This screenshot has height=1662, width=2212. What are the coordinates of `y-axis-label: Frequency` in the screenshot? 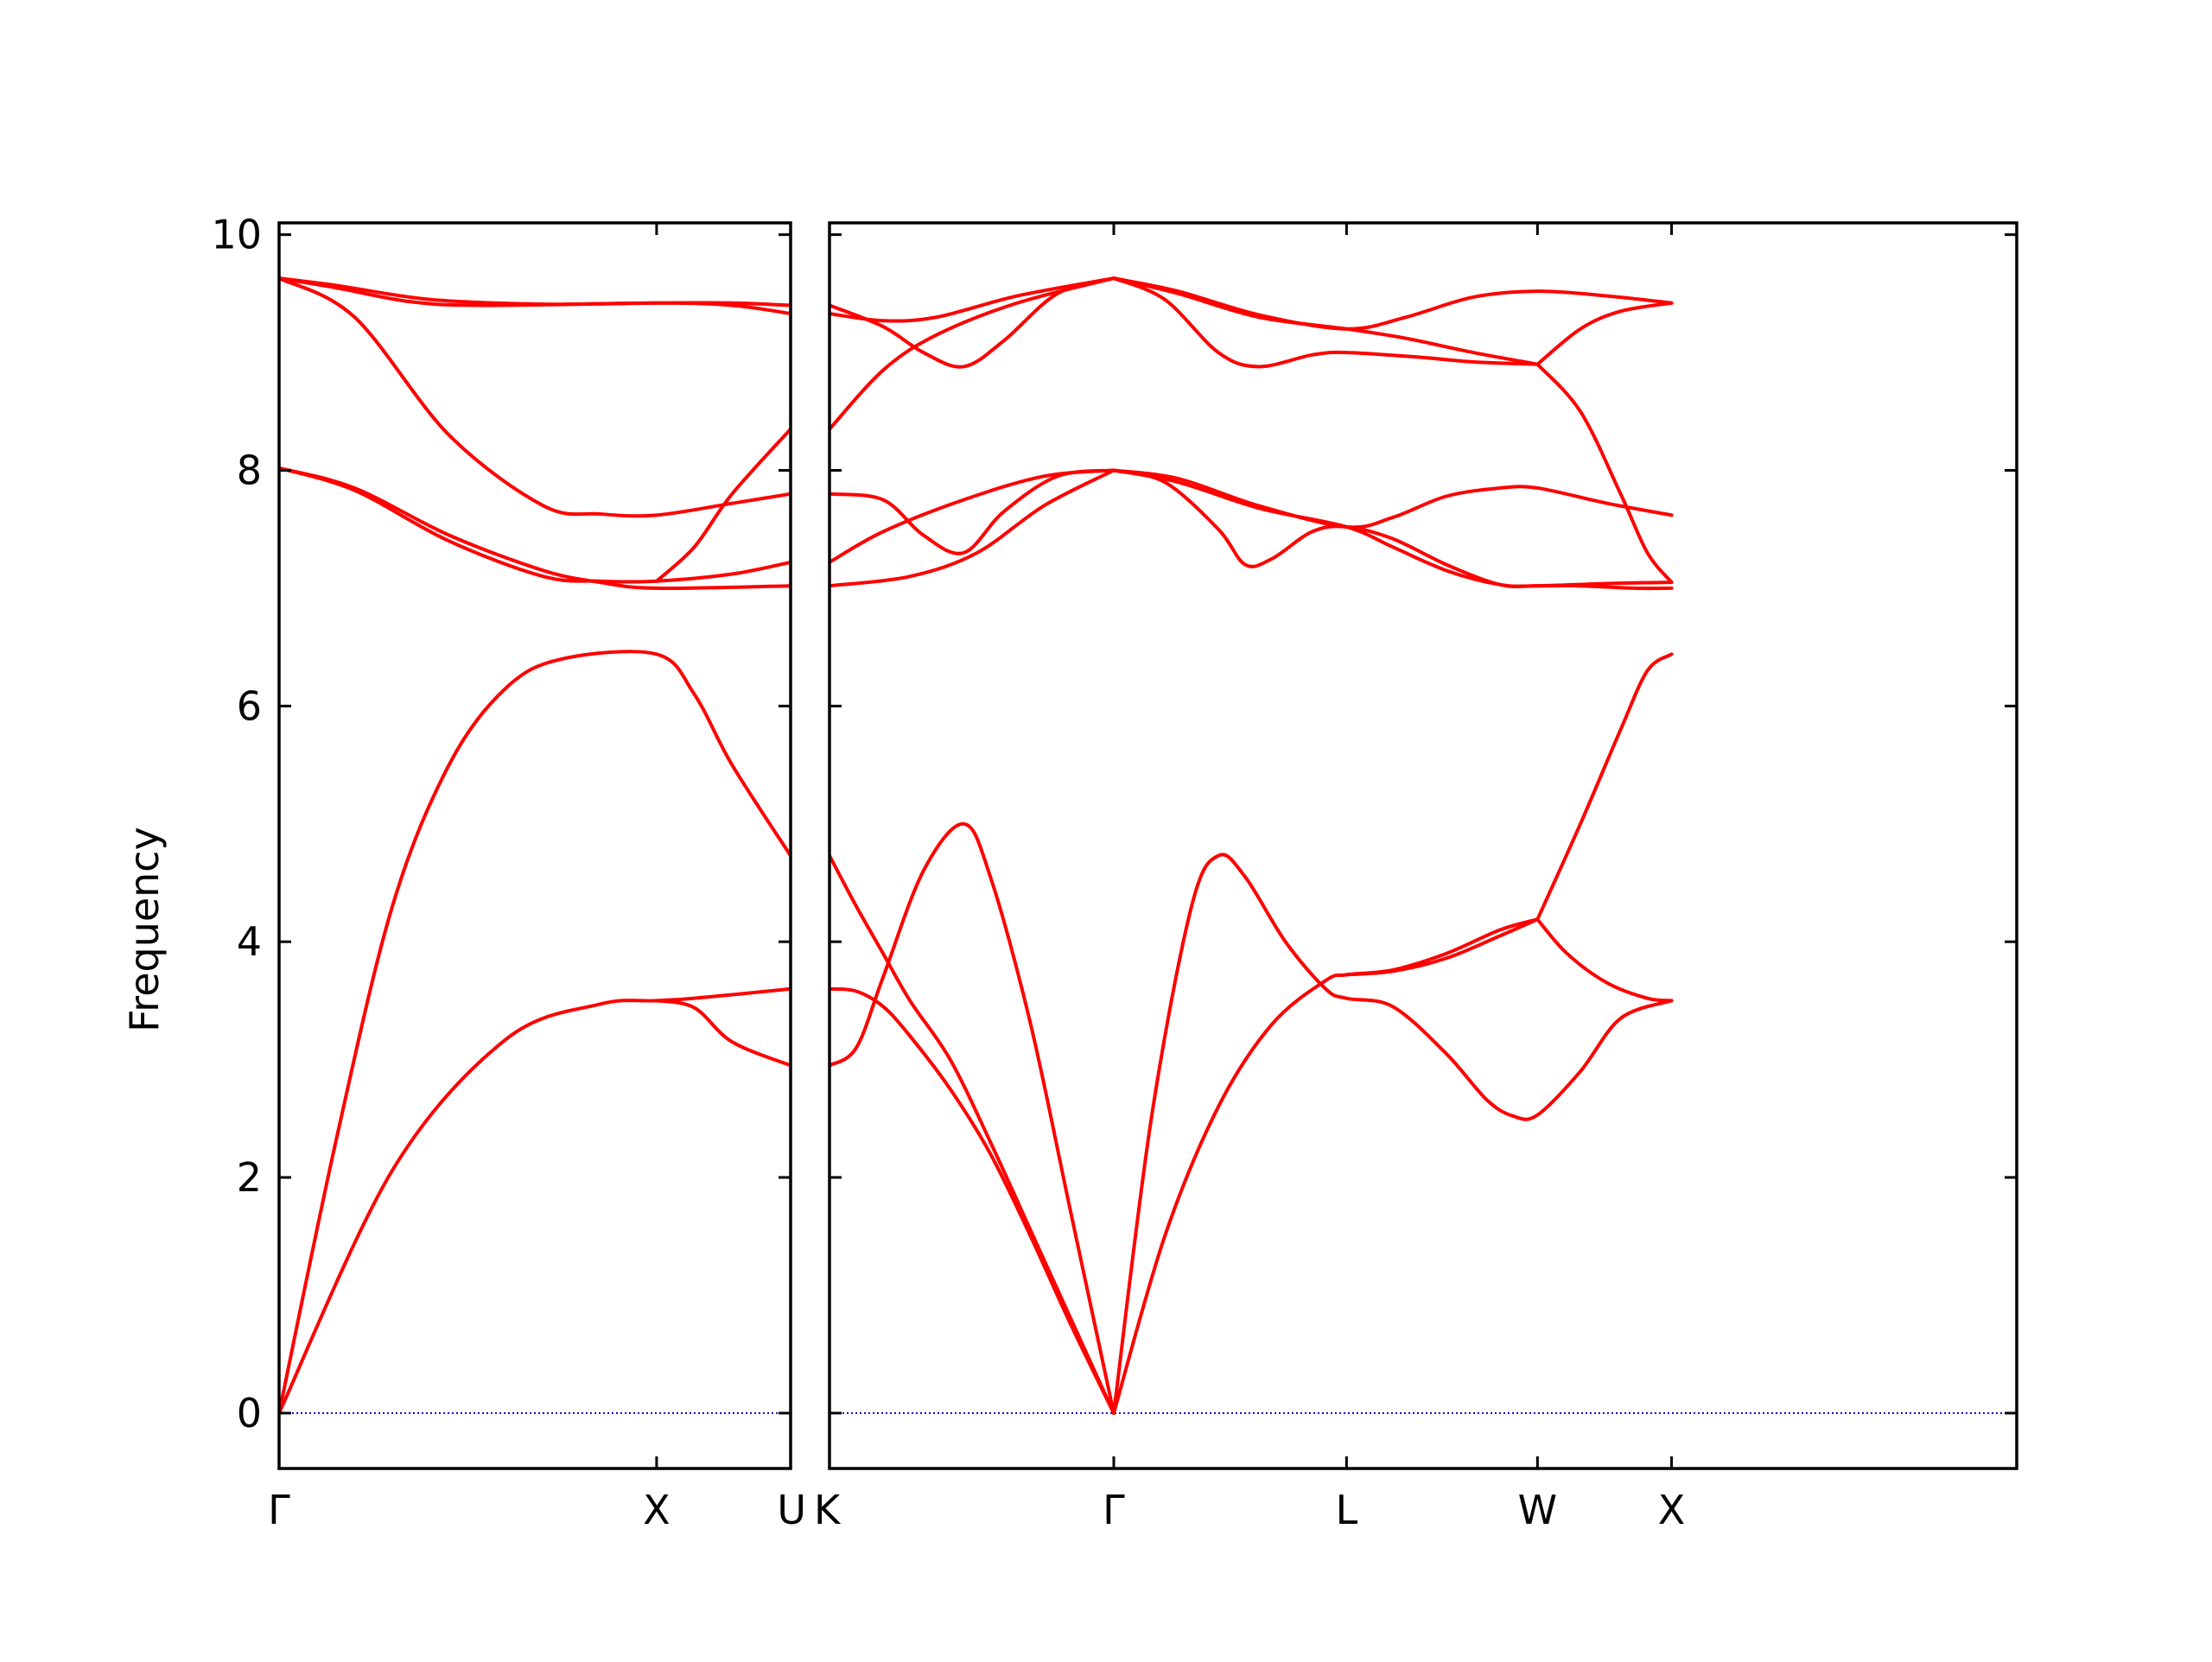 It's located at (144, 929).